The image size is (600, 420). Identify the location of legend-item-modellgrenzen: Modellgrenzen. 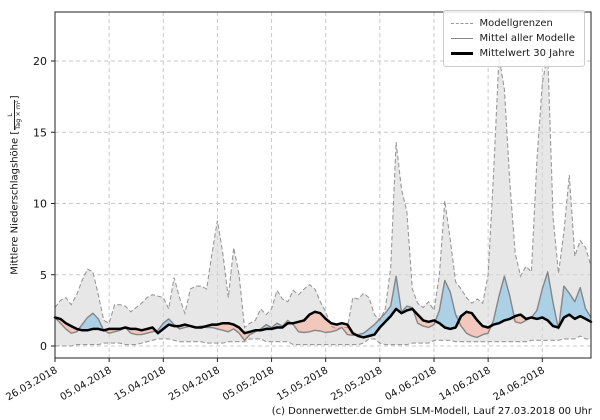
(512, 23).